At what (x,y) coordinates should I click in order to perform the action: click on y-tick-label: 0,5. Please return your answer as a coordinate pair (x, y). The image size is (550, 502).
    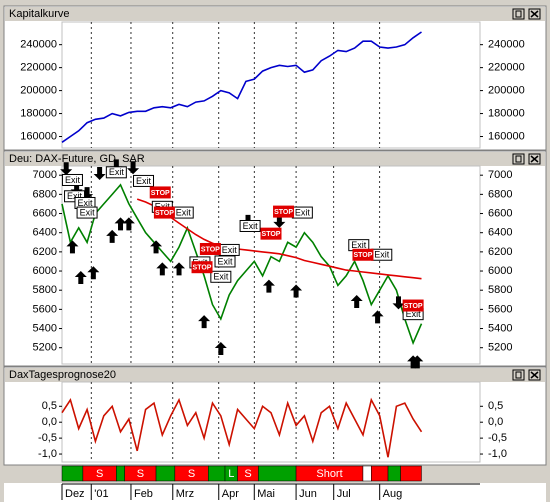
    Looking at the image, I should click on (495, 406).